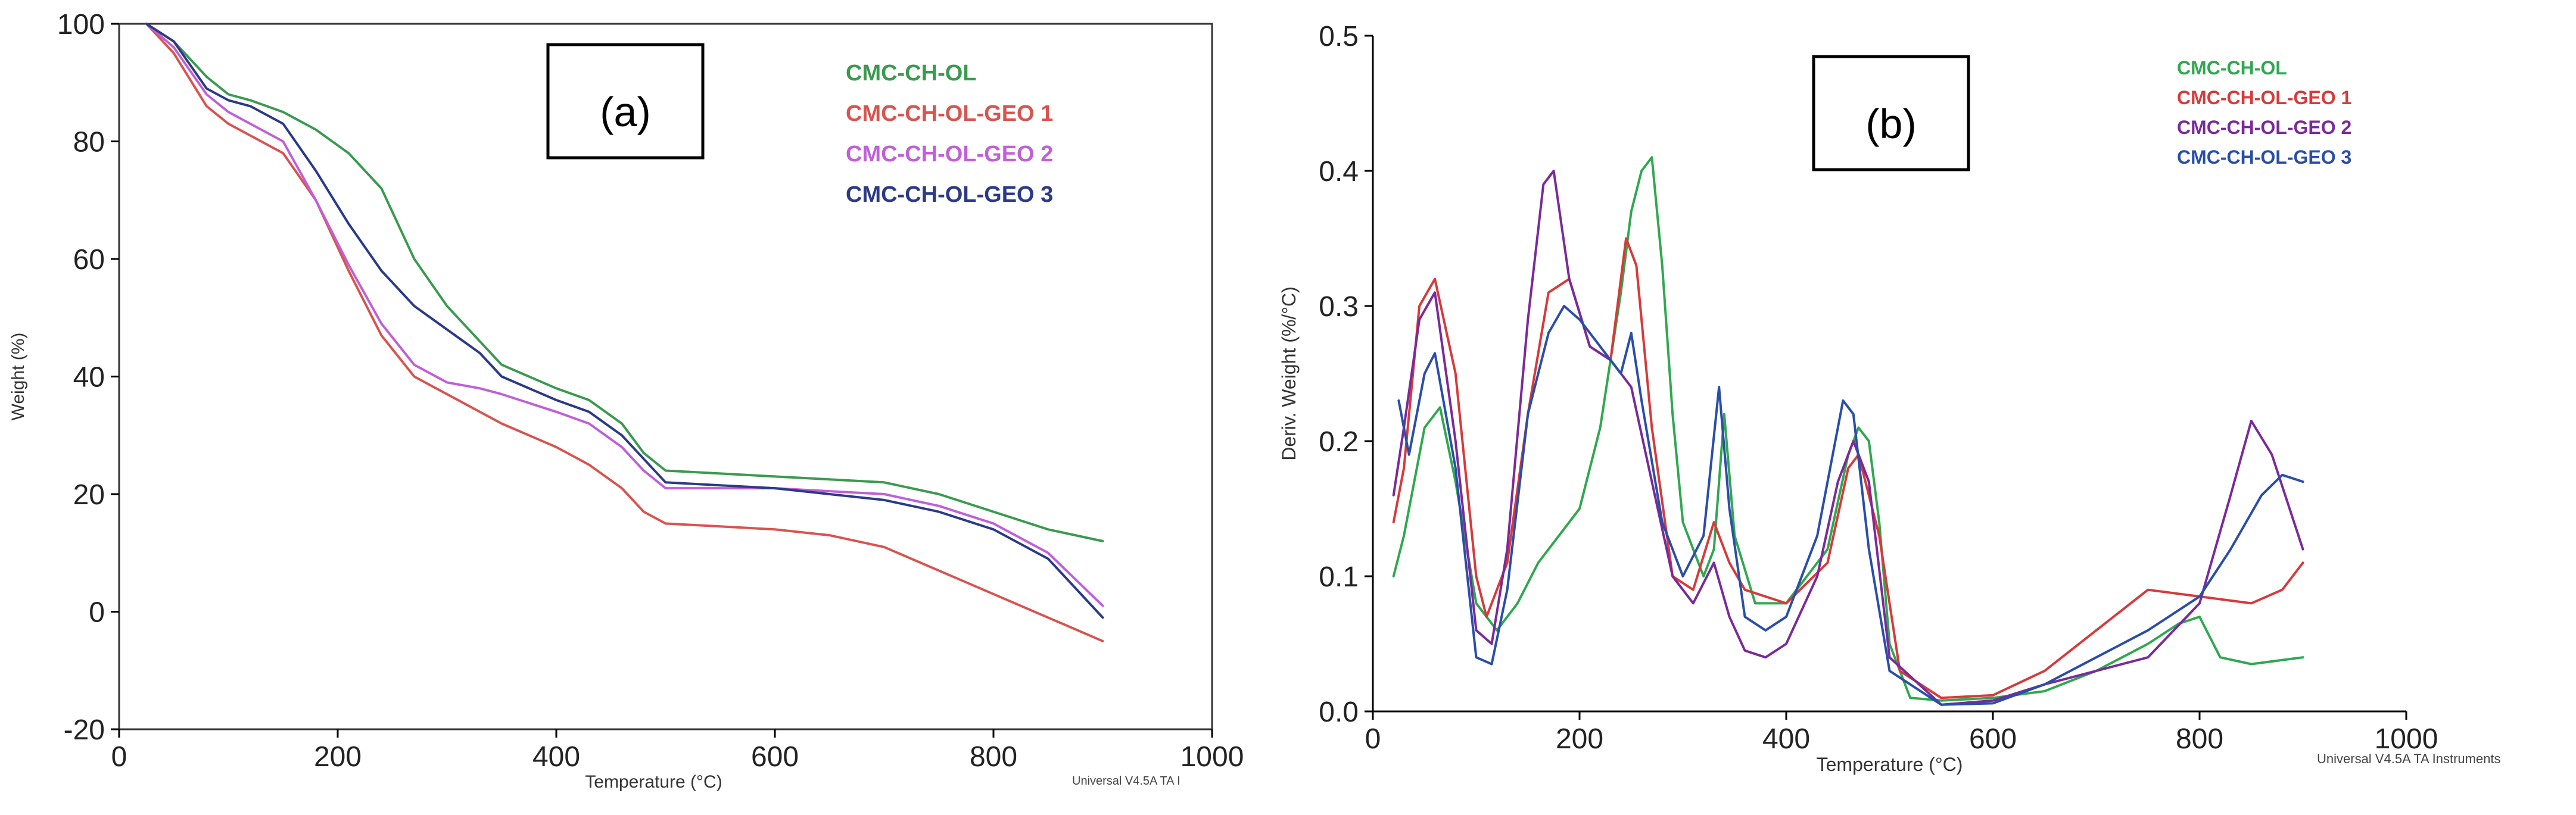 The width and height of the screenshot is (2576, 815). I want to click on y-tick-label: 100, so click(81, 25).